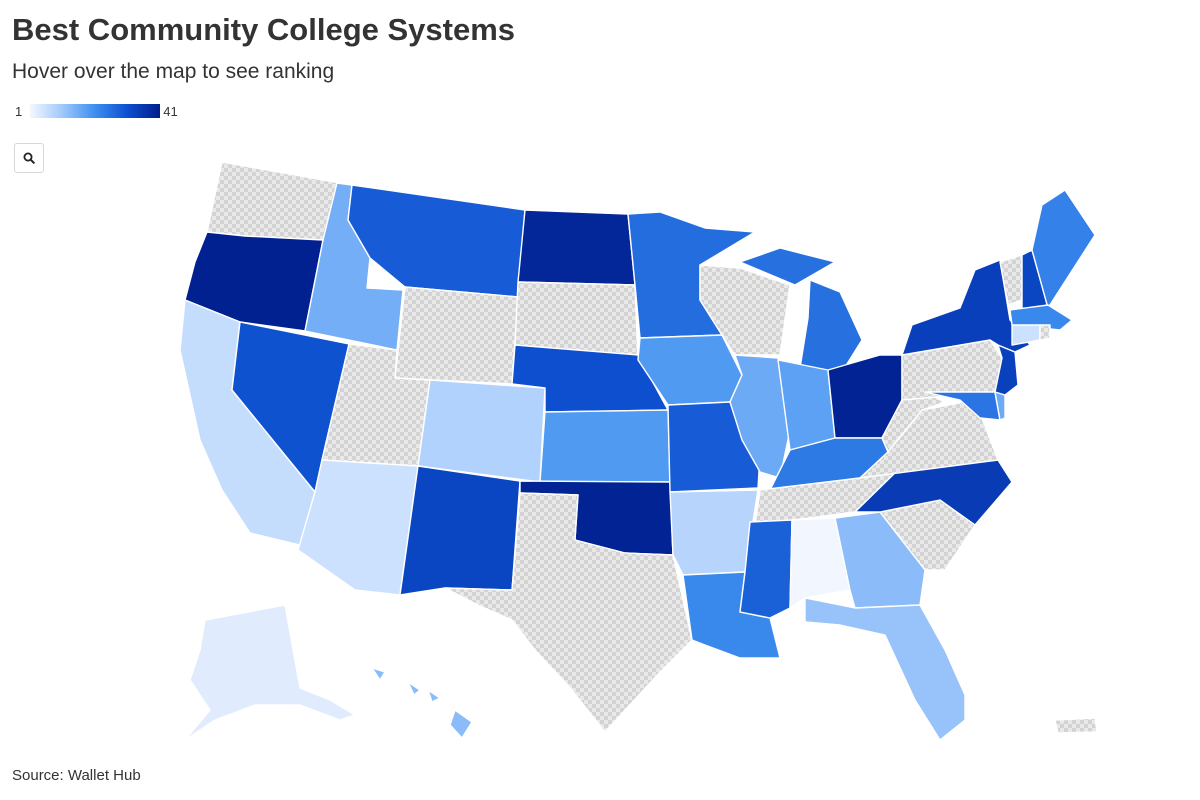 Image resolution: width=1200 pixels, height=800 pixels. I want to click on state-HI, so click(422, 703).